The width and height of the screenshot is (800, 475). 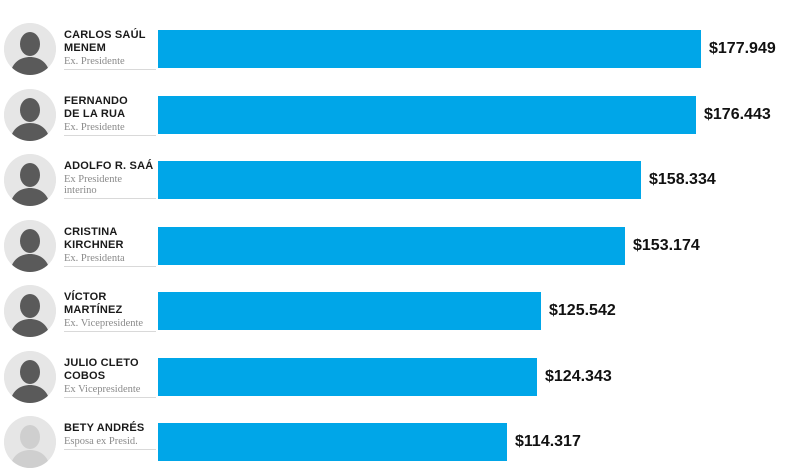 What do you see at coordinates (102, 389) in the screenshot?
I see `person-role: Ex Vicepresidente` at bounding box center [102, 389].